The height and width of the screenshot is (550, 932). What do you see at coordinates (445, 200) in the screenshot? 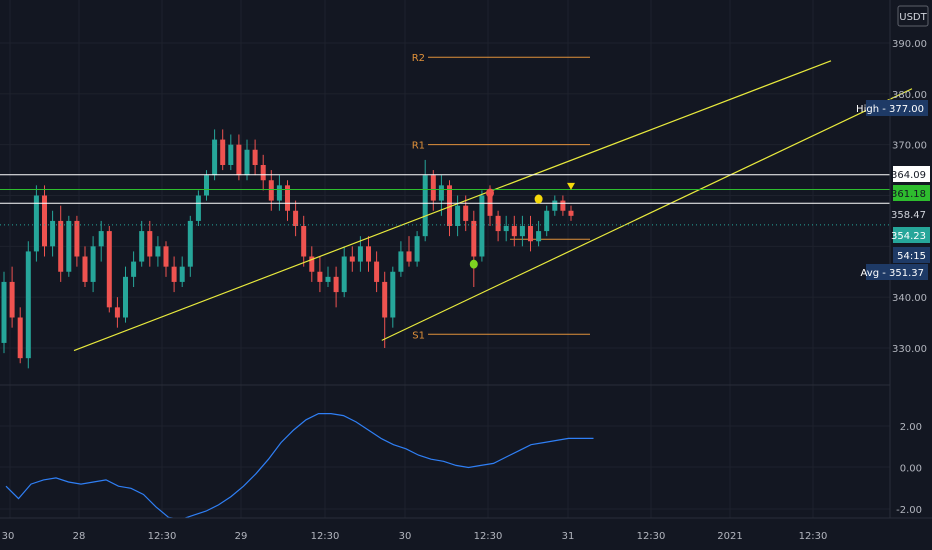
I see `horizontal-levels` at bounding box center [445, 200].